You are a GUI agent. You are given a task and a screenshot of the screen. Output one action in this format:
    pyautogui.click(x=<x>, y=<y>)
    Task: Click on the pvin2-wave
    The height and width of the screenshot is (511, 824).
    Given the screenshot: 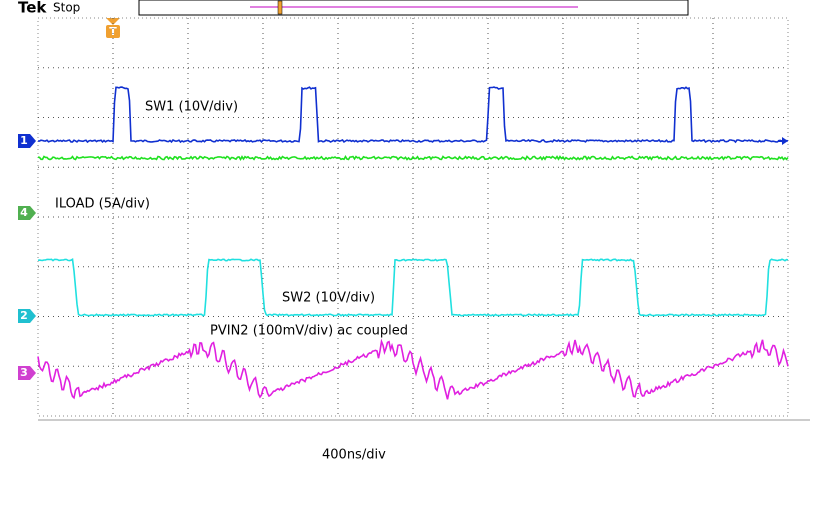 What is the action you would take?
    pyautogui.click(x=413, y=369)
    